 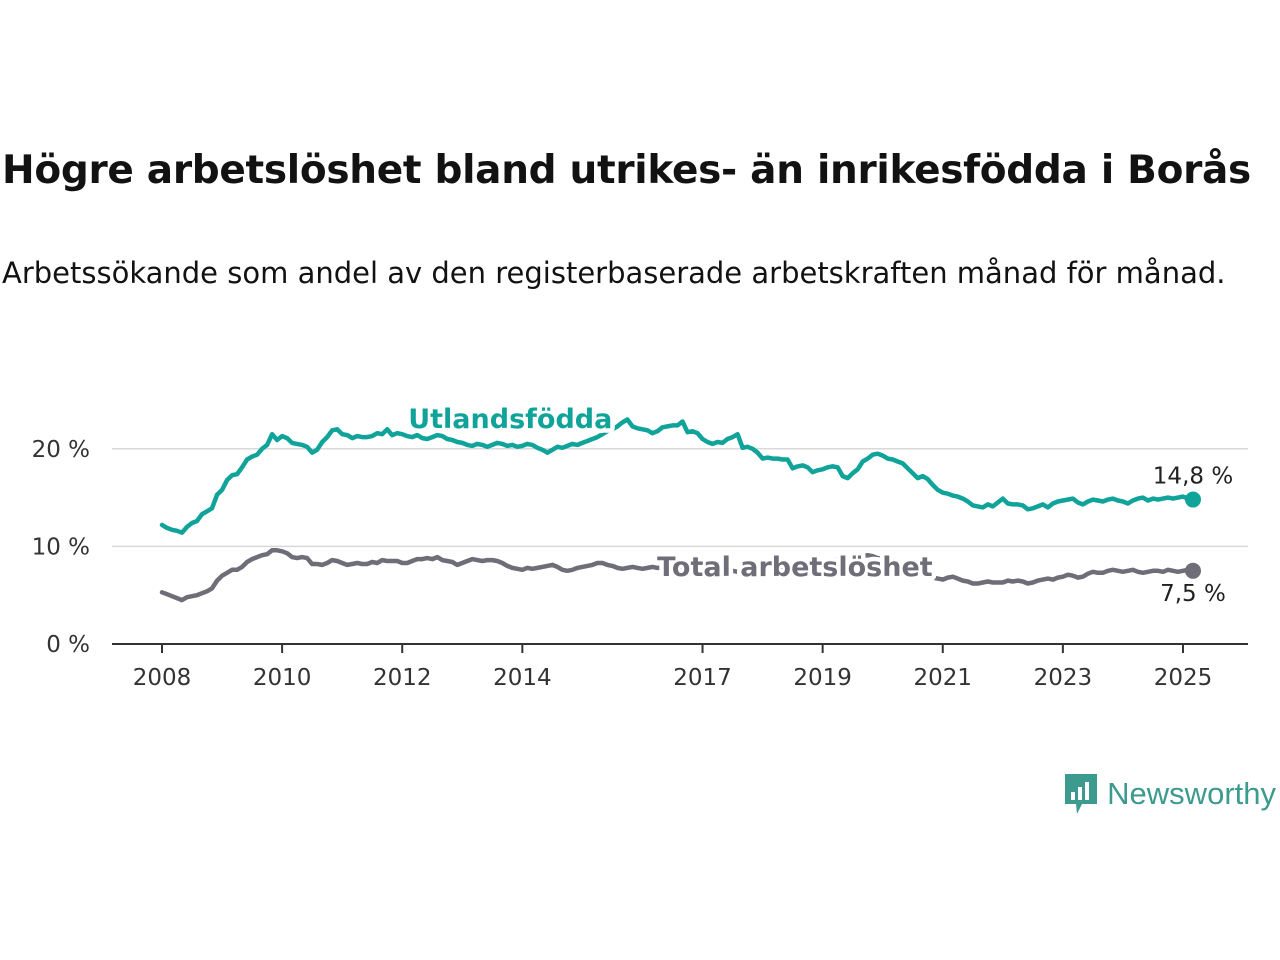 What do you see at coordinates (677, 476) in the screenshot?
I see `series-line-utlandsfodda` at bounding box center [677, 476].